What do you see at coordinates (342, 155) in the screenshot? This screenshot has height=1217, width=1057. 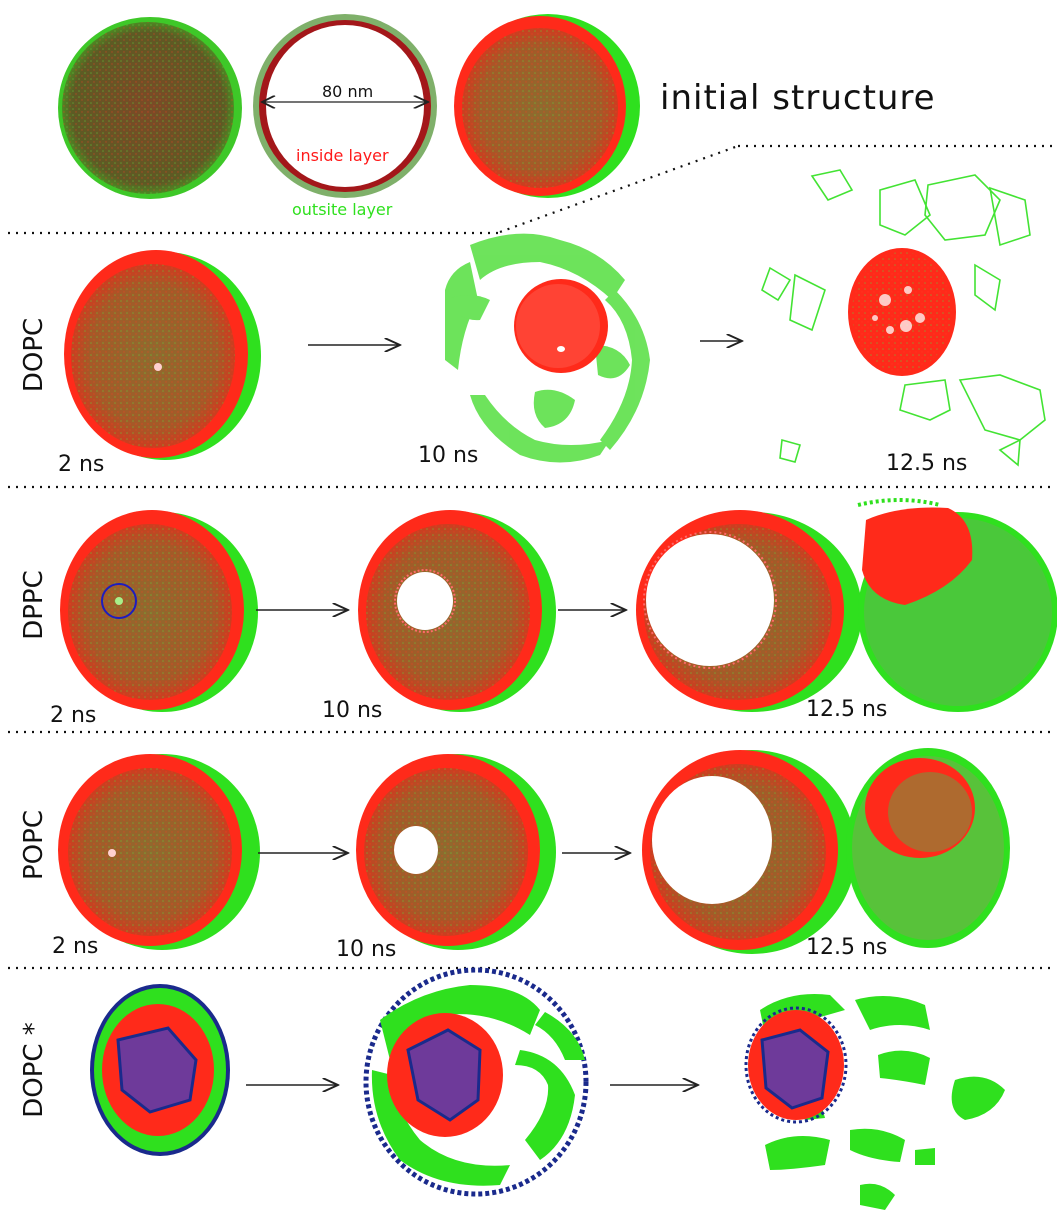 I see `inside-layer-label: inside layer` at bounding box center [342, 155].